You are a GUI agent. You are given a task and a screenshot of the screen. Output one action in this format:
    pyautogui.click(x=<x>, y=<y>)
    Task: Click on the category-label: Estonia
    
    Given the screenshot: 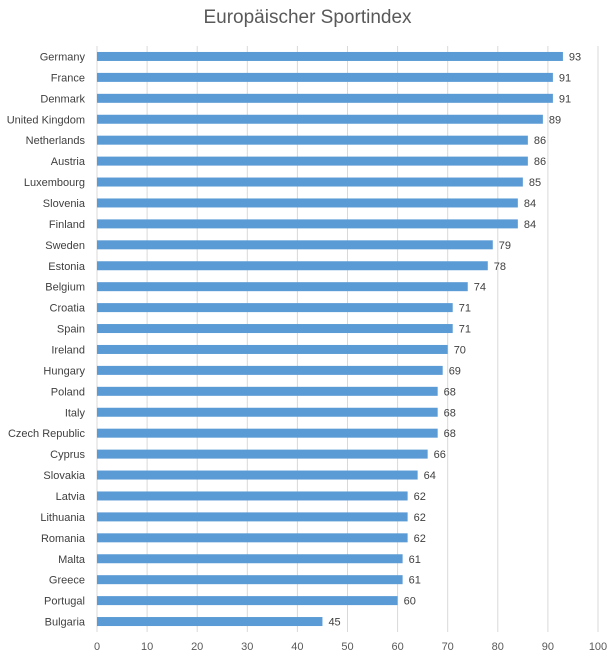 What is the action you would take?
    pyautogui.click(x=67, y=267)
    